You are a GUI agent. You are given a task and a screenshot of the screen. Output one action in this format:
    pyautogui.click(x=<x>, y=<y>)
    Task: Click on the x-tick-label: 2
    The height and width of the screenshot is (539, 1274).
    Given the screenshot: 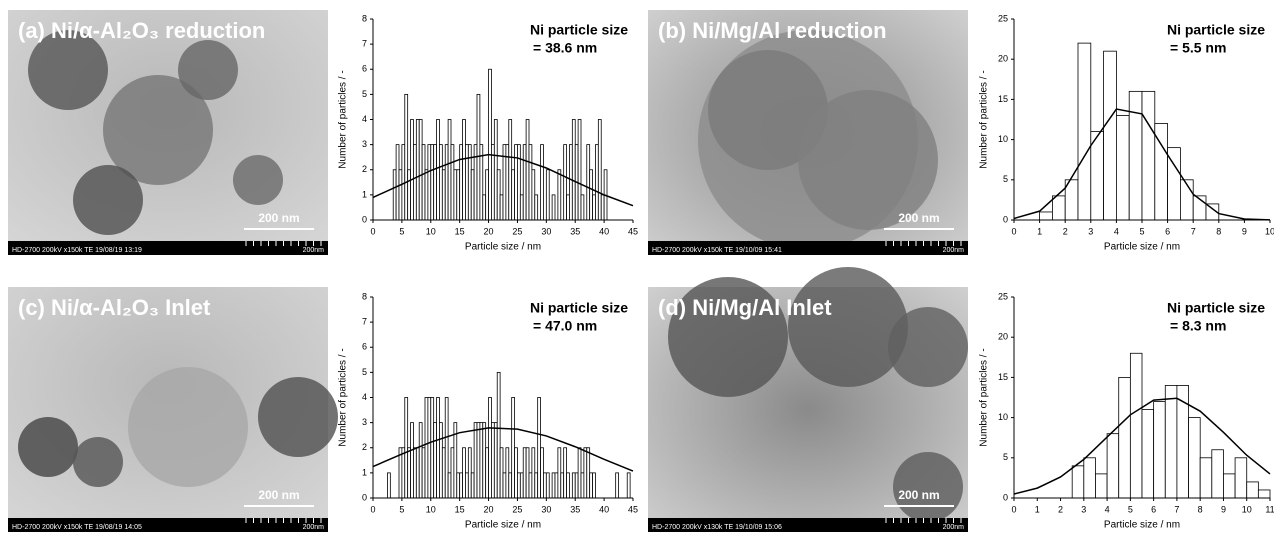 What is the action you would take?
    pyautogui.click(x=1060, y=509)
    